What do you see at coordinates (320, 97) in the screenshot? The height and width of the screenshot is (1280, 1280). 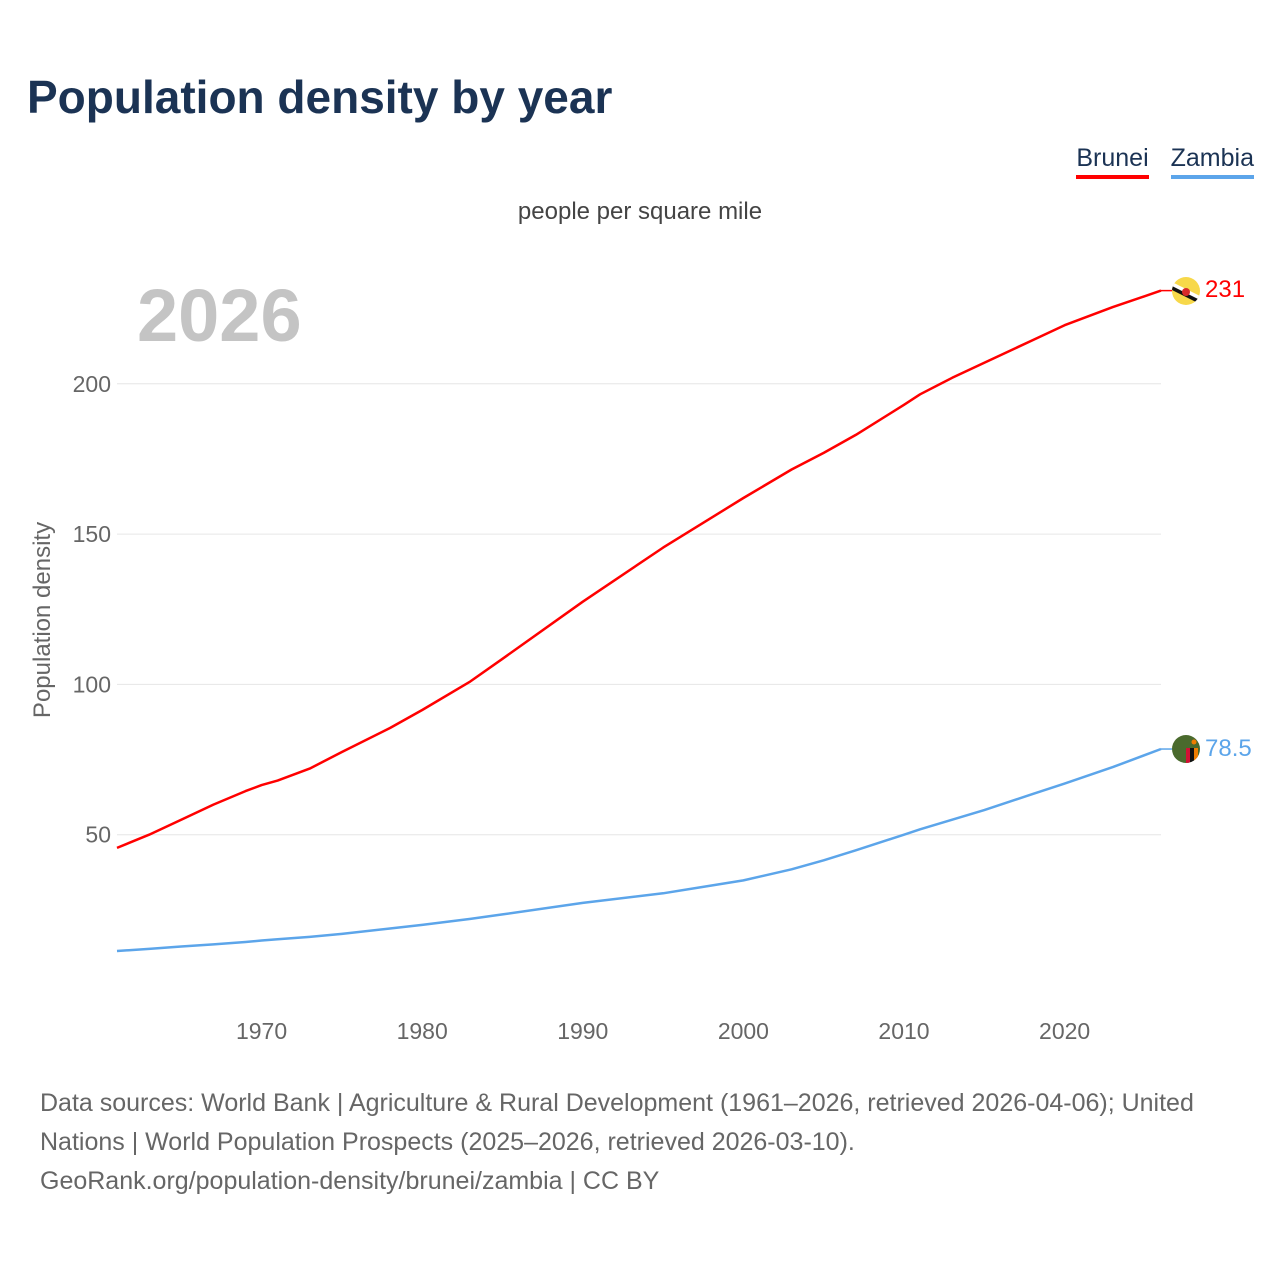 I see `chart-title: Population density by year` at bounding box center [320, 97].